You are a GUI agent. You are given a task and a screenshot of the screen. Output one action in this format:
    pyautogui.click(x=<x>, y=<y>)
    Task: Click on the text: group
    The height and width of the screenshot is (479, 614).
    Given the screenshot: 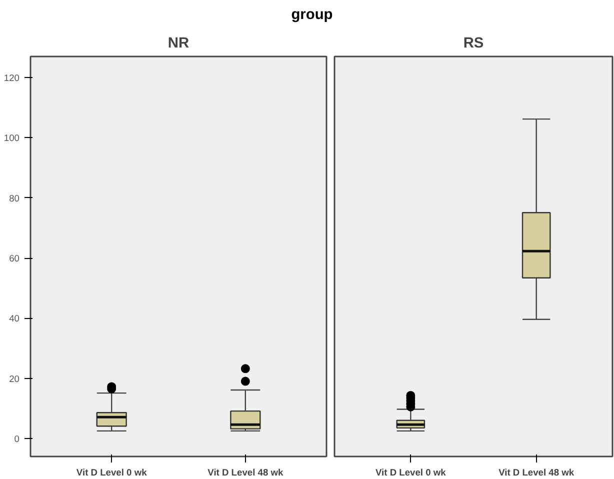 What is the action you would take?
    pyautogui.click(x=312, y=15)
    